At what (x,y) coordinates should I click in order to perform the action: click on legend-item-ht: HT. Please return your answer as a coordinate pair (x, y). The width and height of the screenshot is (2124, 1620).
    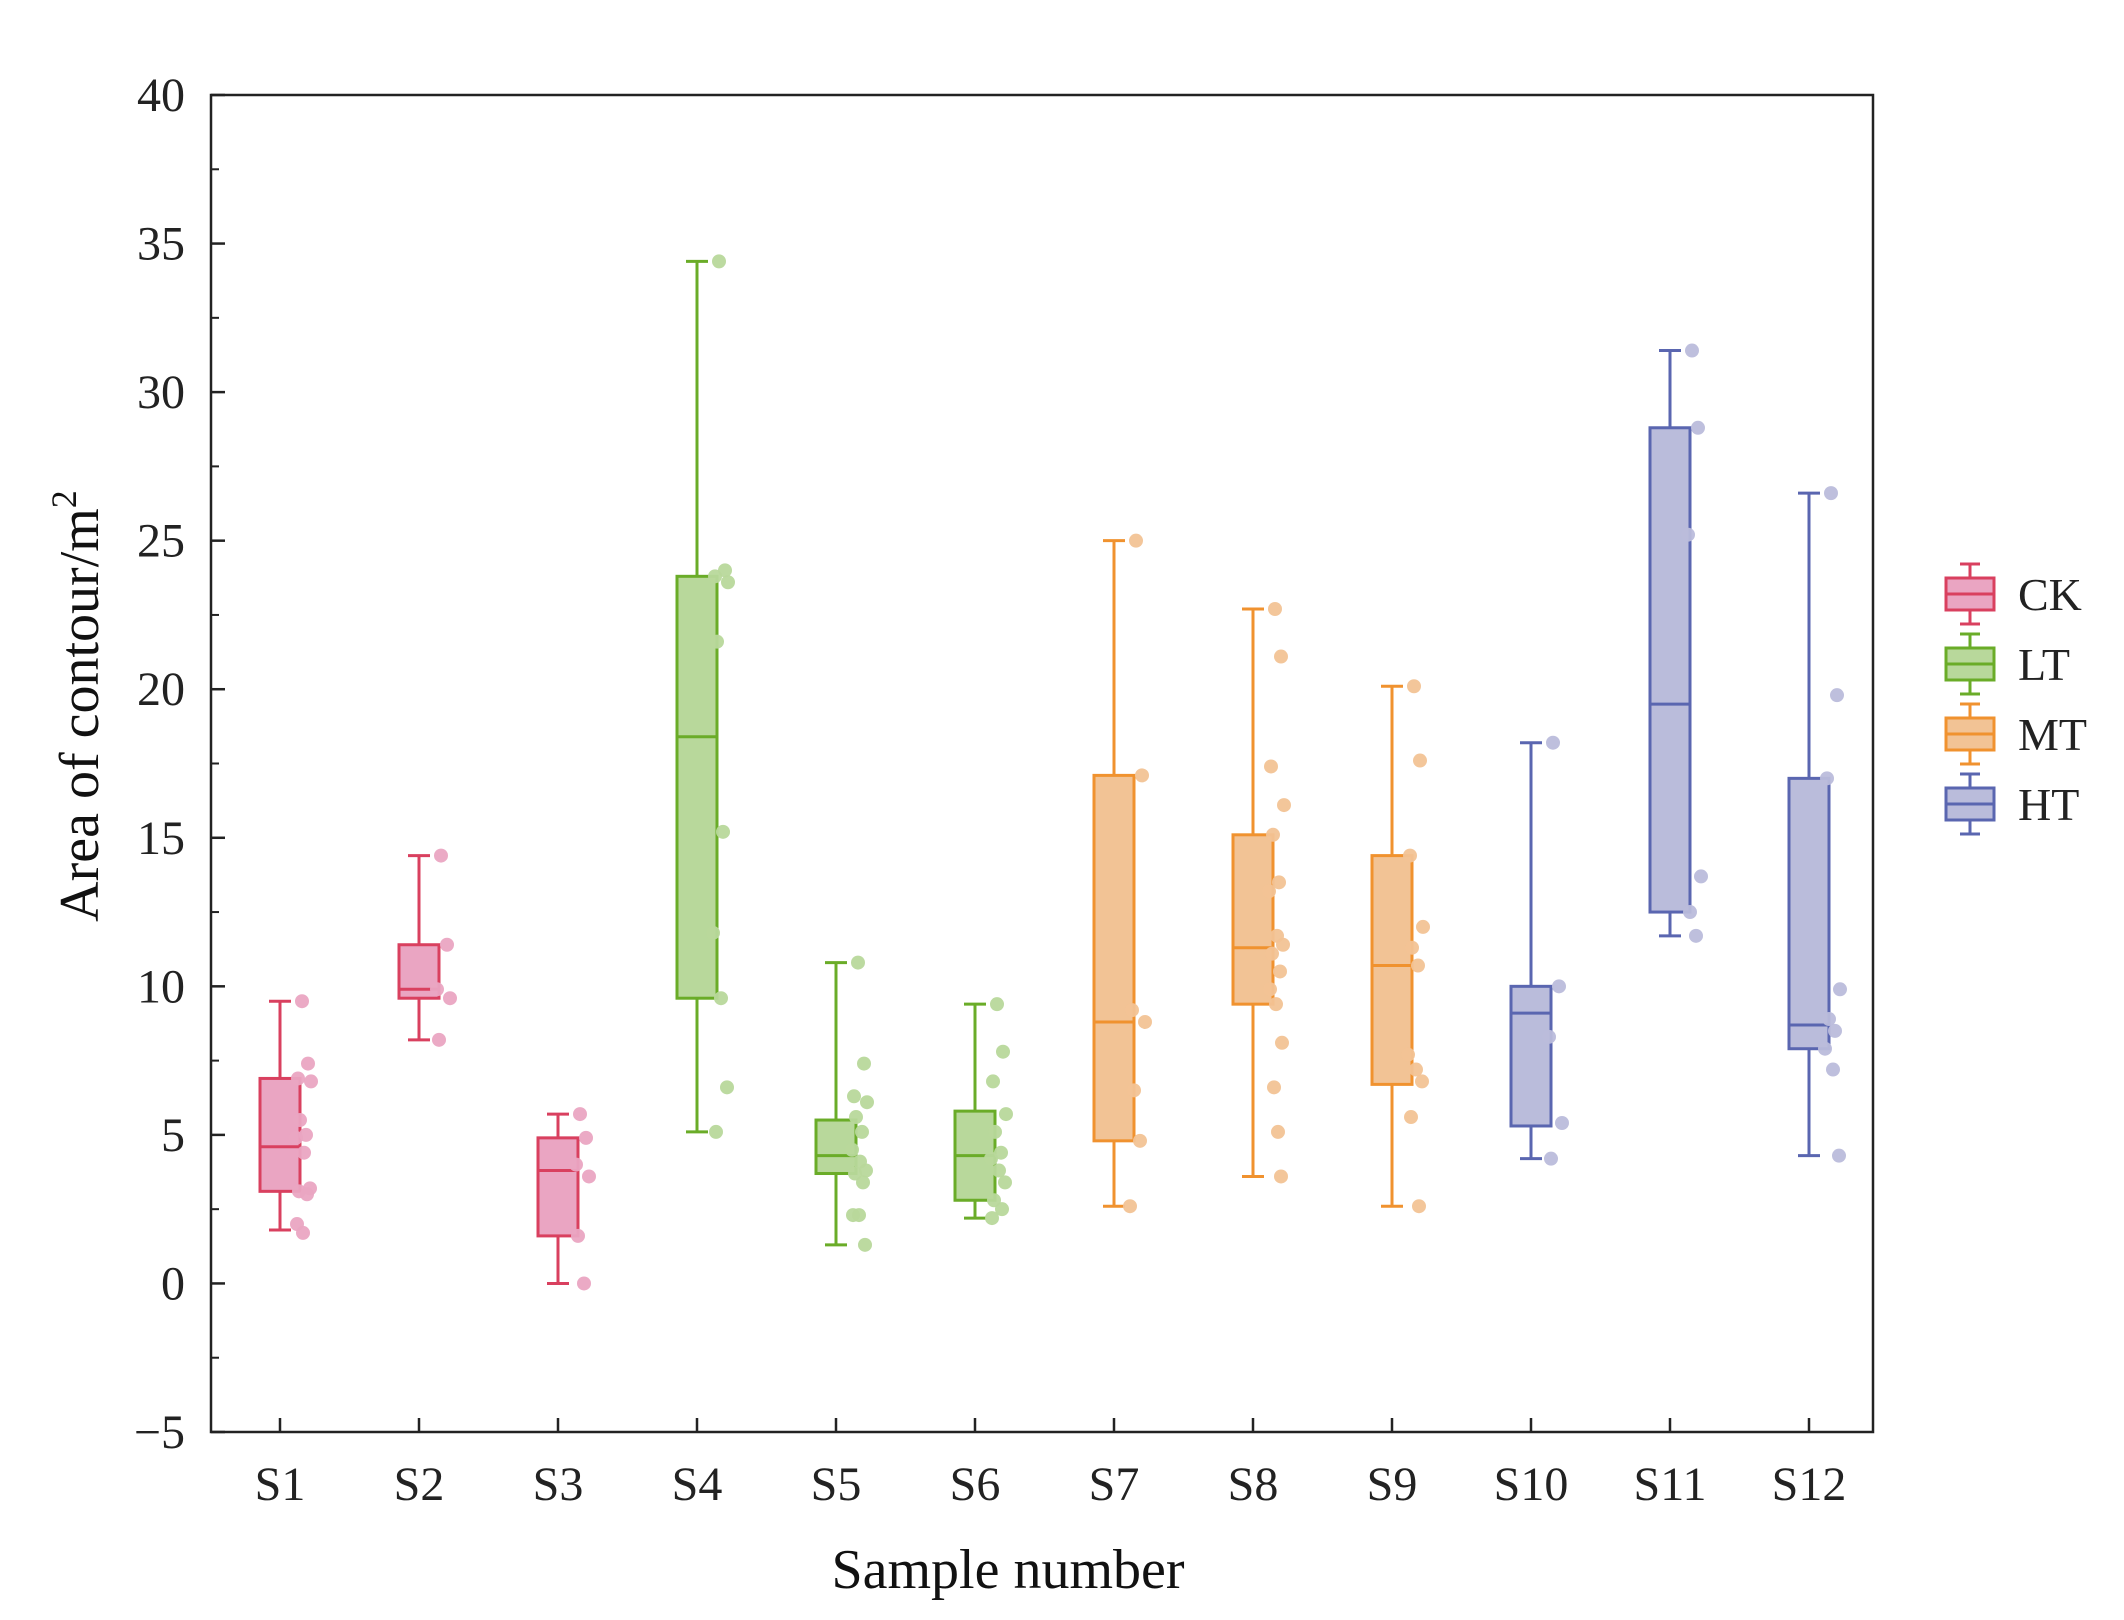
    Looking at the image, I should click on (2011, 804).